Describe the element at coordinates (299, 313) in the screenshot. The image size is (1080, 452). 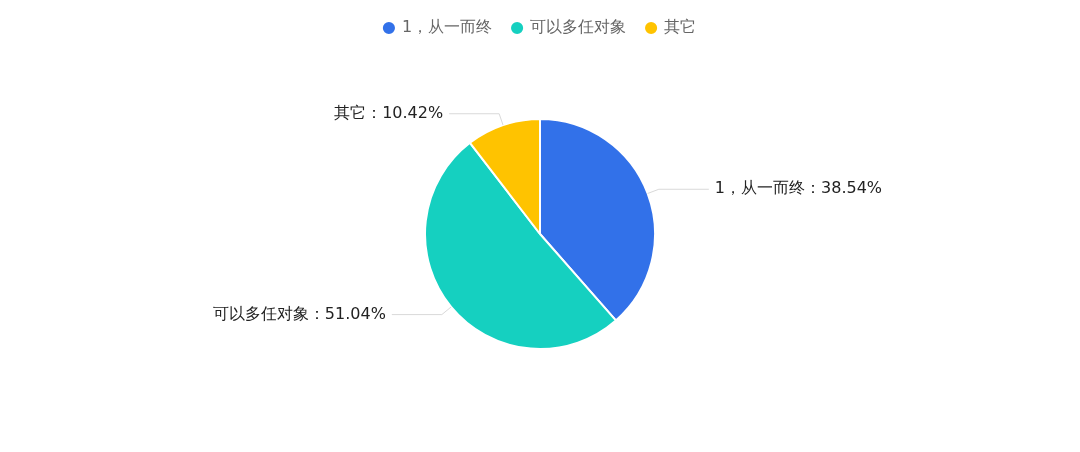
I see `data-label: 可以多任对象：51.04%` at that location.